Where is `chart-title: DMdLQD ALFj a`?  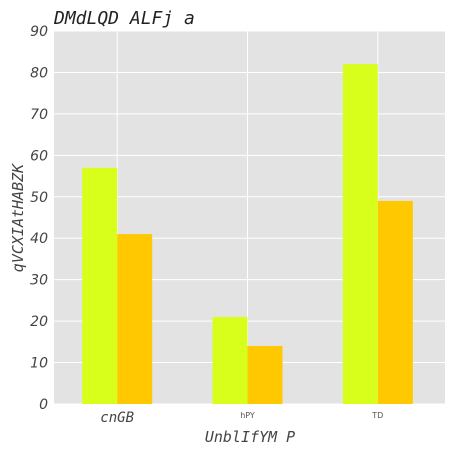 chart-title: DMdLQD ALFj a is located at coordinates (124, 18).